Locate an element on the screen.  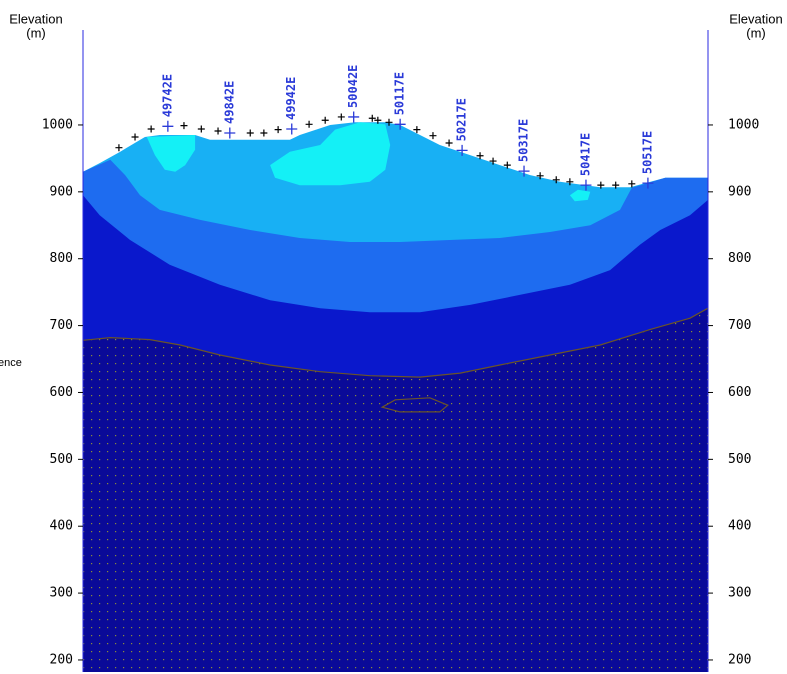
y2-tick-label: 700 is located at coordinates (739, 325).